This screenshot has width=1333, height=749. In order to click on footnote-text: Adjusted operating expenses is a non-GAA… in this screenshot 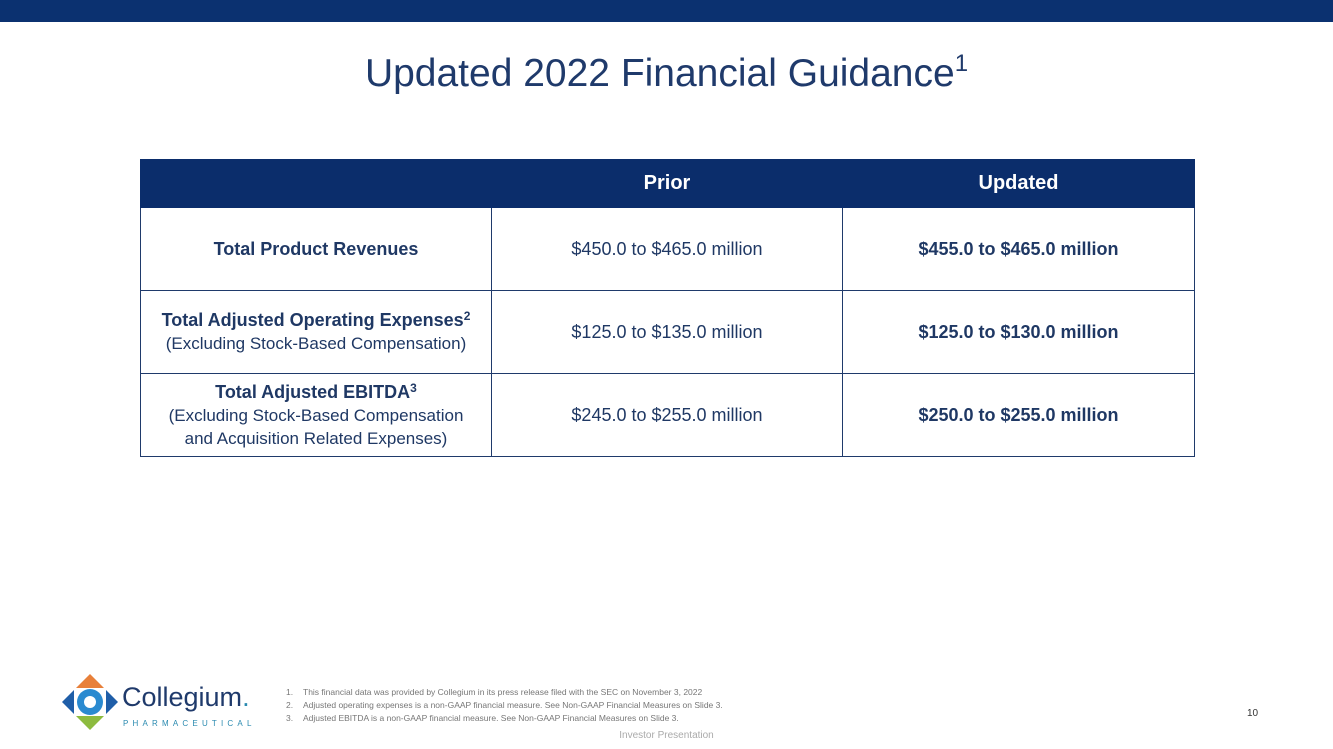, I will do `click(513, 705)`.